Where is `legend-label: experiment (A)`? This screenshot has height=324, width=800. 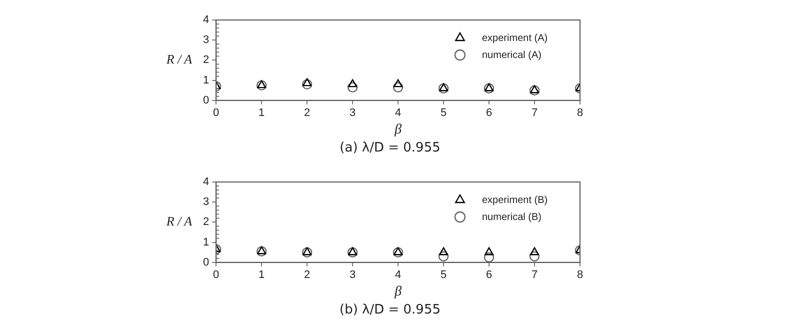
legend-label: experiment (A) is located at coordinates (515, 38).